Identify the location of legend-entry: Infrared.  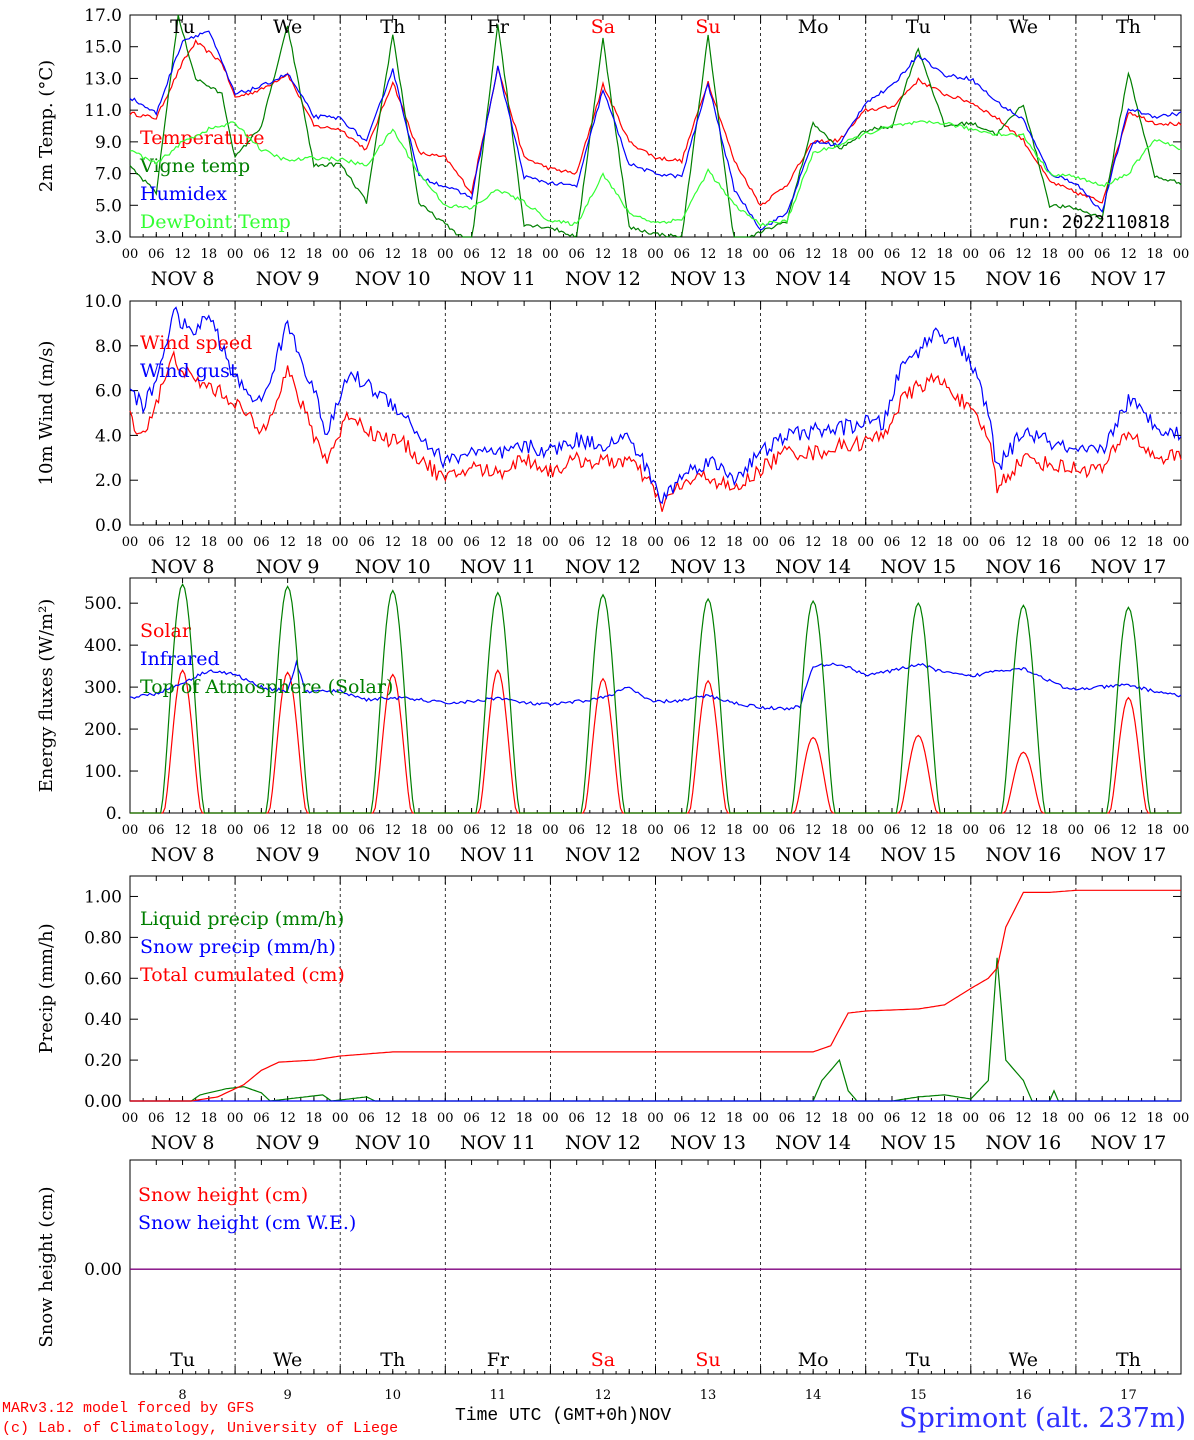
(180, 659).